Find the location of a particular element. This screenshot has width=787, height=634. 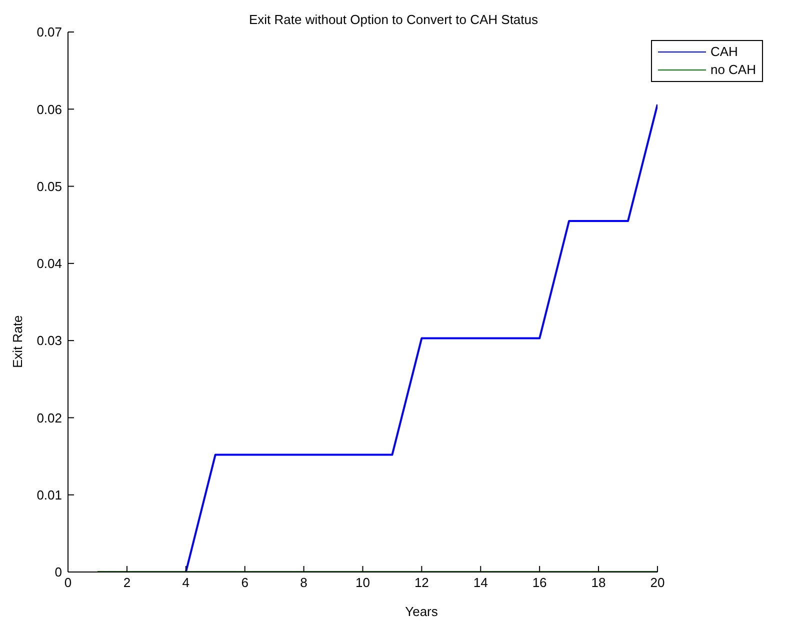

legend-label: no CAH is located at coordinates (733, 70).